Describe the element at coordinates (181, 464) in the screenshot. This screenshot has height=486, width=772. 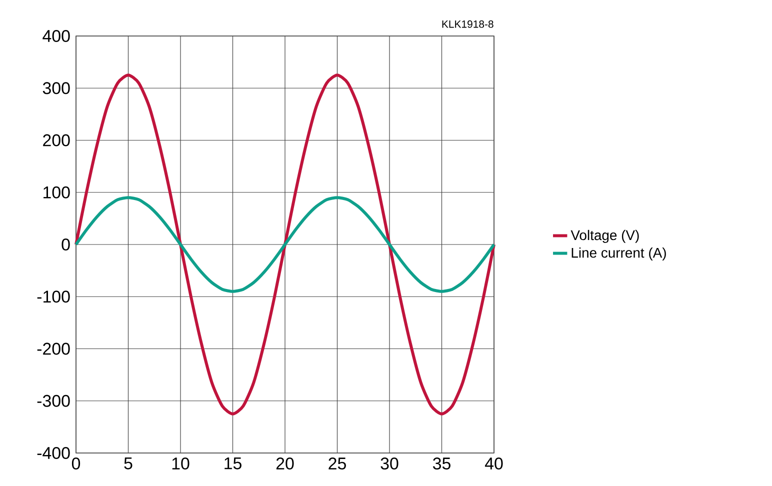
I see `x-tick-label: 10` at that location.